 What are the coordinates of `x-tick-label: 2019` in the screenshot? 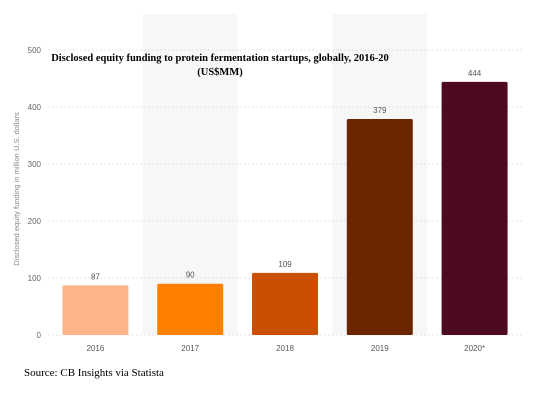 It's located at (380, 348).